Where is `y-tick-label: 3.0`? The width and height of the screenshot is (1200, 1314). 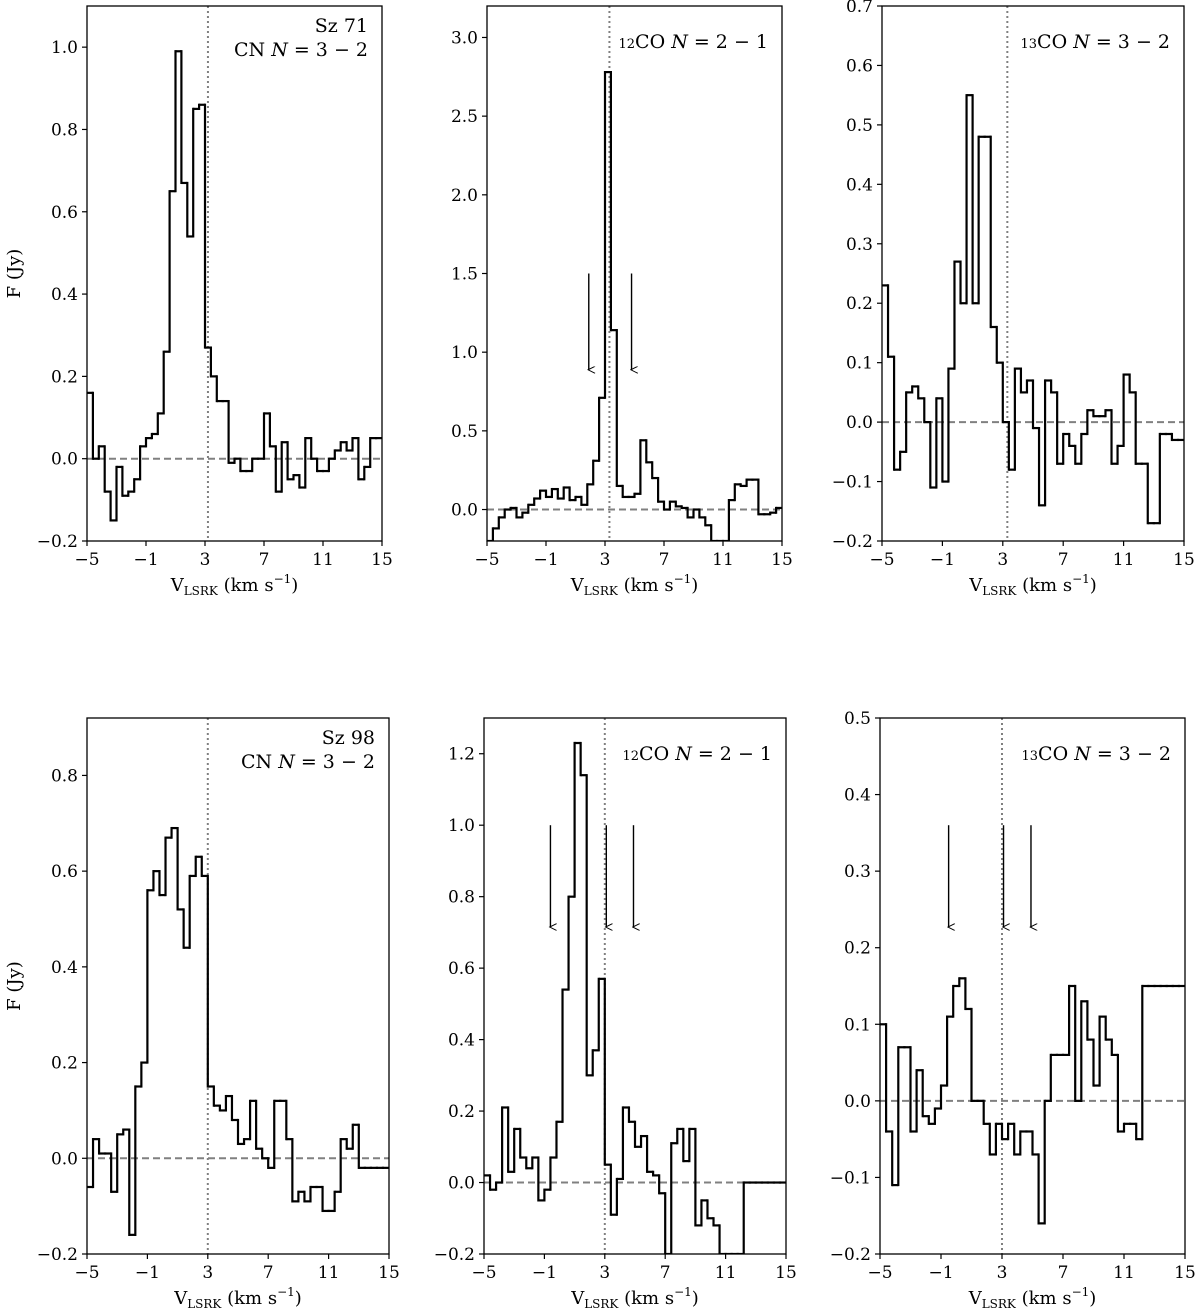
y-tick-label: 3.0 is located at coordinates (464, 38).